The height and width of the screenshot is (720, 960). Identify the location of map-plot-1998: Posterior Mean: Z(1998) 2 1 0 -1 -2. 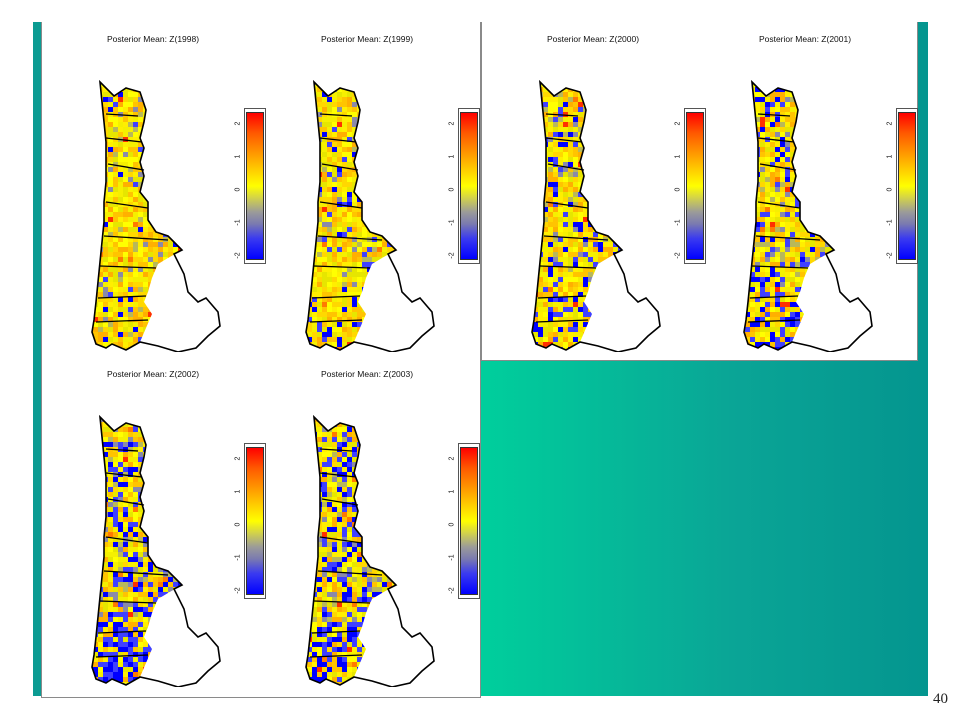
(158, 188).